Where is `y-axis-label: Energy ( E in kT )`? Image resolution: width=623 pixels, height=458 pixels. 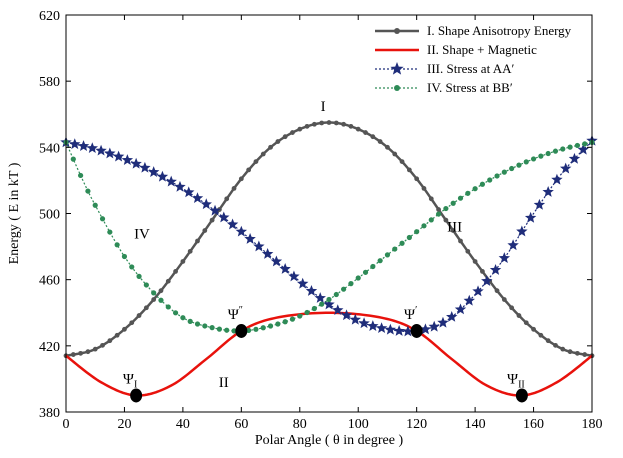
y-axis-label: Energy ( E in kT ) is located at coordinates (14, 213).